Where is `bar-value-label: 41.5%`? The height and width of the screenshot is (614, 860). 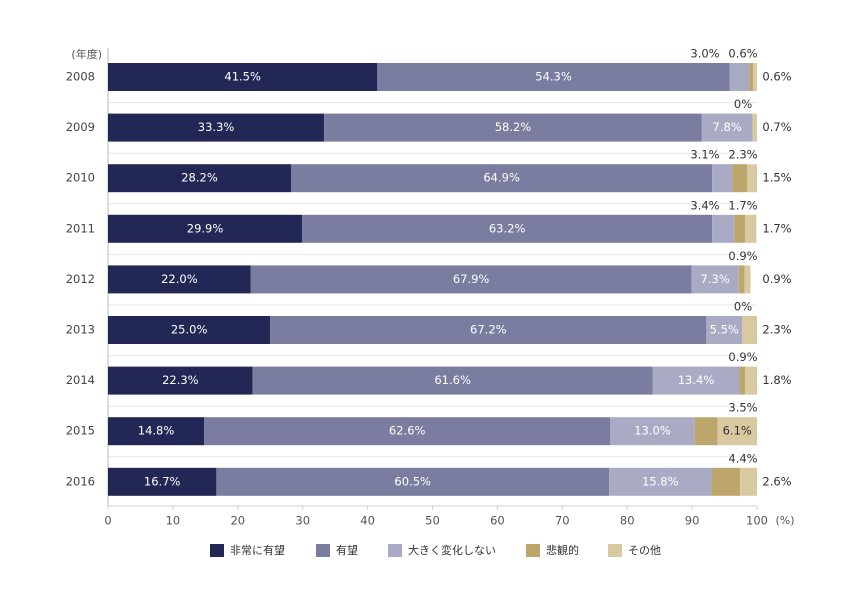 bar-value-label: 41.5% is located at coordinates (242, 77).